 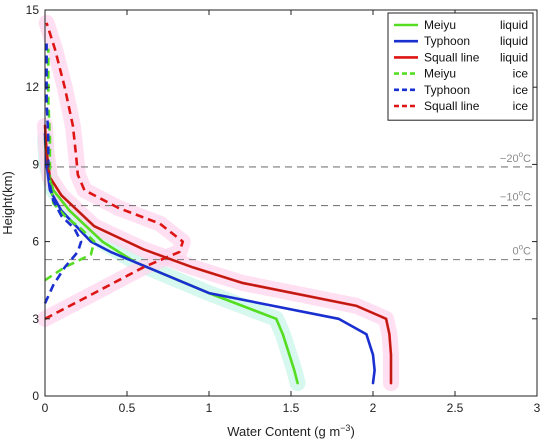 What do you see at coordinates (35, 396) in the screenshot?
I see `y-tick-label: 0` at bounding box center [35, 396].